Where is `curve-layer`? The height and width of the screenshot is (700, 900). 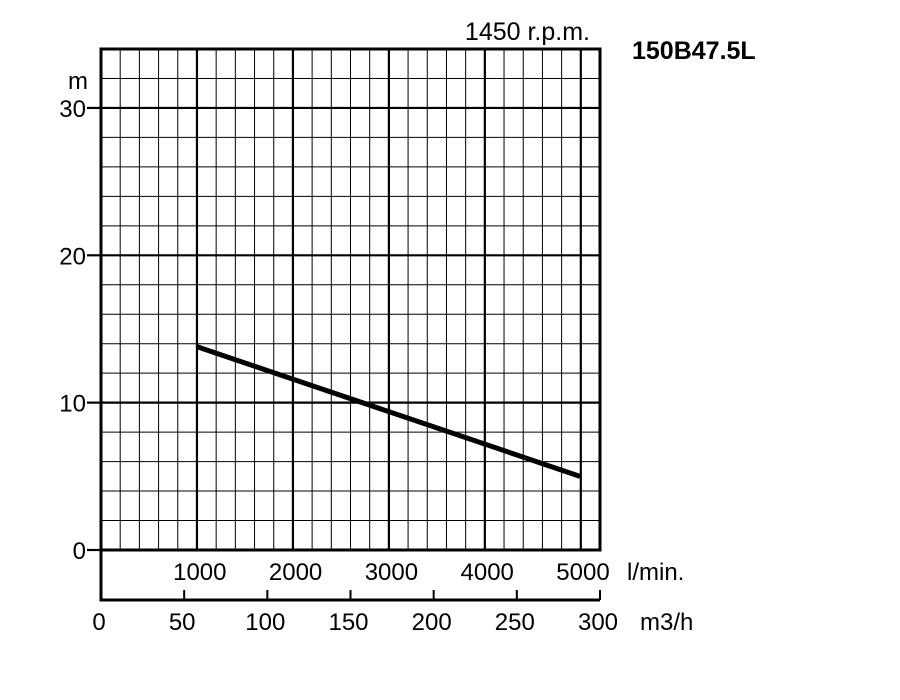
curve-layer is located at coordinates (388, 411).